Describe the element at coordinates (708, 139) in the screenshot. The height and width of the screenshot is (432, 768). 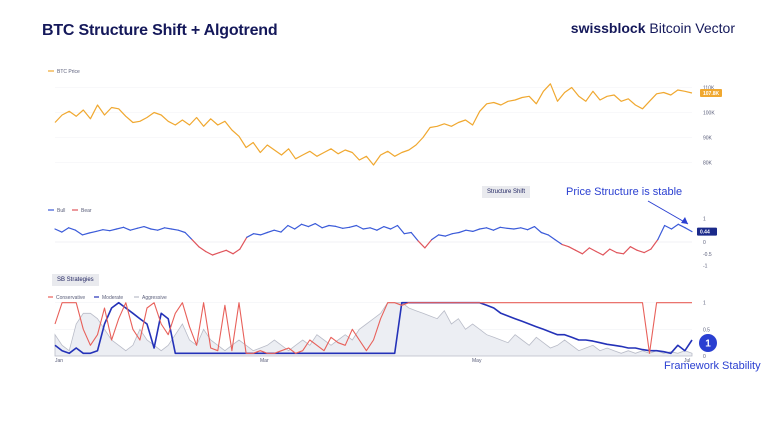
I see `price-y-tick: 90K` at that location.